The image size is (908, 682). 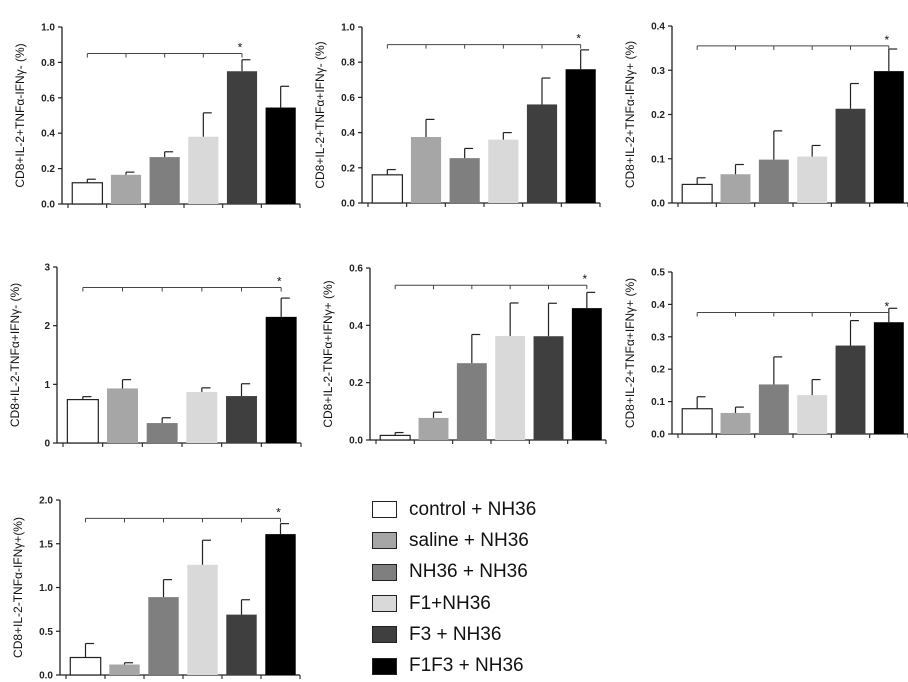 What do you see at coordinates (658, 273) in the screenshot?
I see `y-tick-label: 0.5` at bounding box center [658, 273].